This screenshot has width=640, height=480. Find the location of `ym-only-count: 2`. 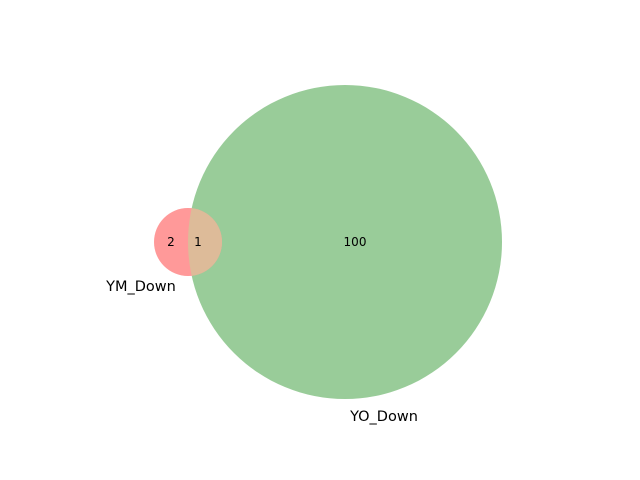

ym-only-count: 2 is located at coordinates (171, 242).